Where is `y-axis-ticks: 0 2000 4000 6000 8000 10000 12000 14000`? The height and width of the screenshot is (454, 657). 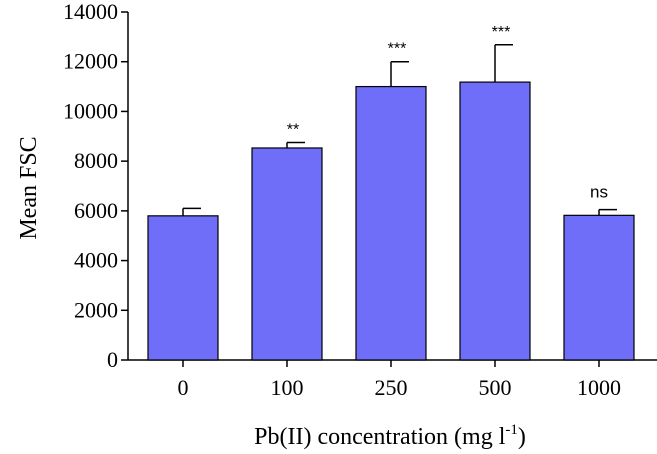 y-axis-ticks: 0 2000 4000 6000 8000 10000 12000 14000 is located at coordinates (95, 186).